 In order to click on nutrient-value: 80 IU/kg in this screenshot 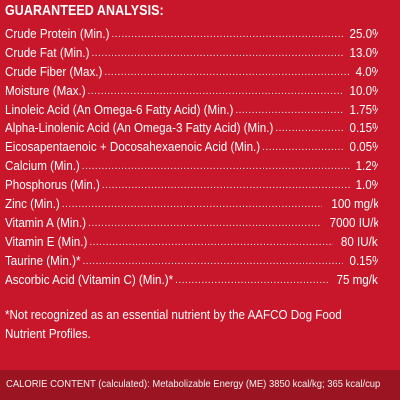, I will do `click(359, 241)`.